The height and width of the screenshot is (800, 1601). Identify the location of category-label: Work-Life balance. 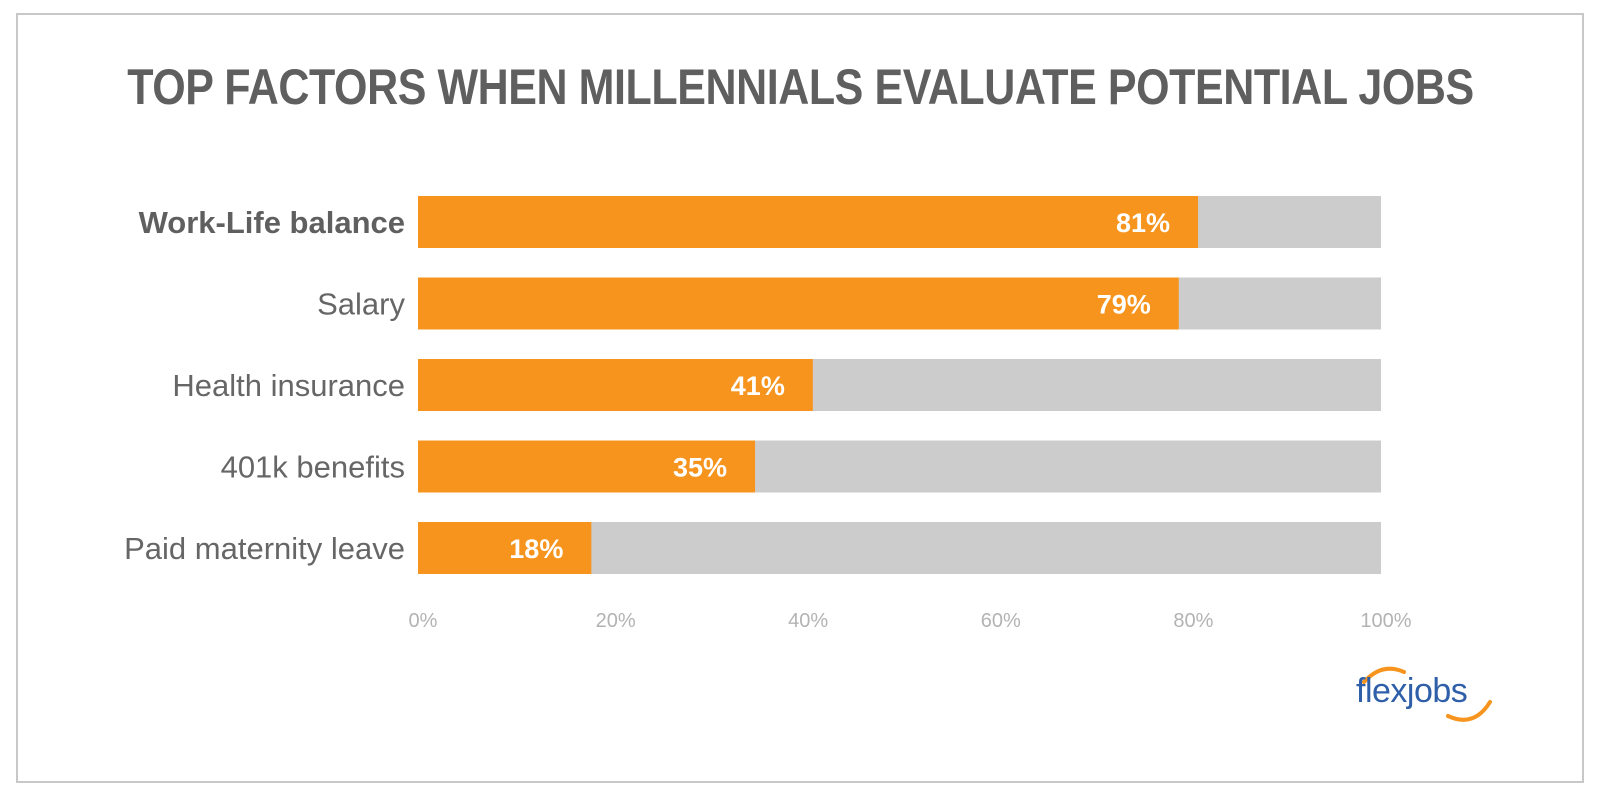
(272, 222).